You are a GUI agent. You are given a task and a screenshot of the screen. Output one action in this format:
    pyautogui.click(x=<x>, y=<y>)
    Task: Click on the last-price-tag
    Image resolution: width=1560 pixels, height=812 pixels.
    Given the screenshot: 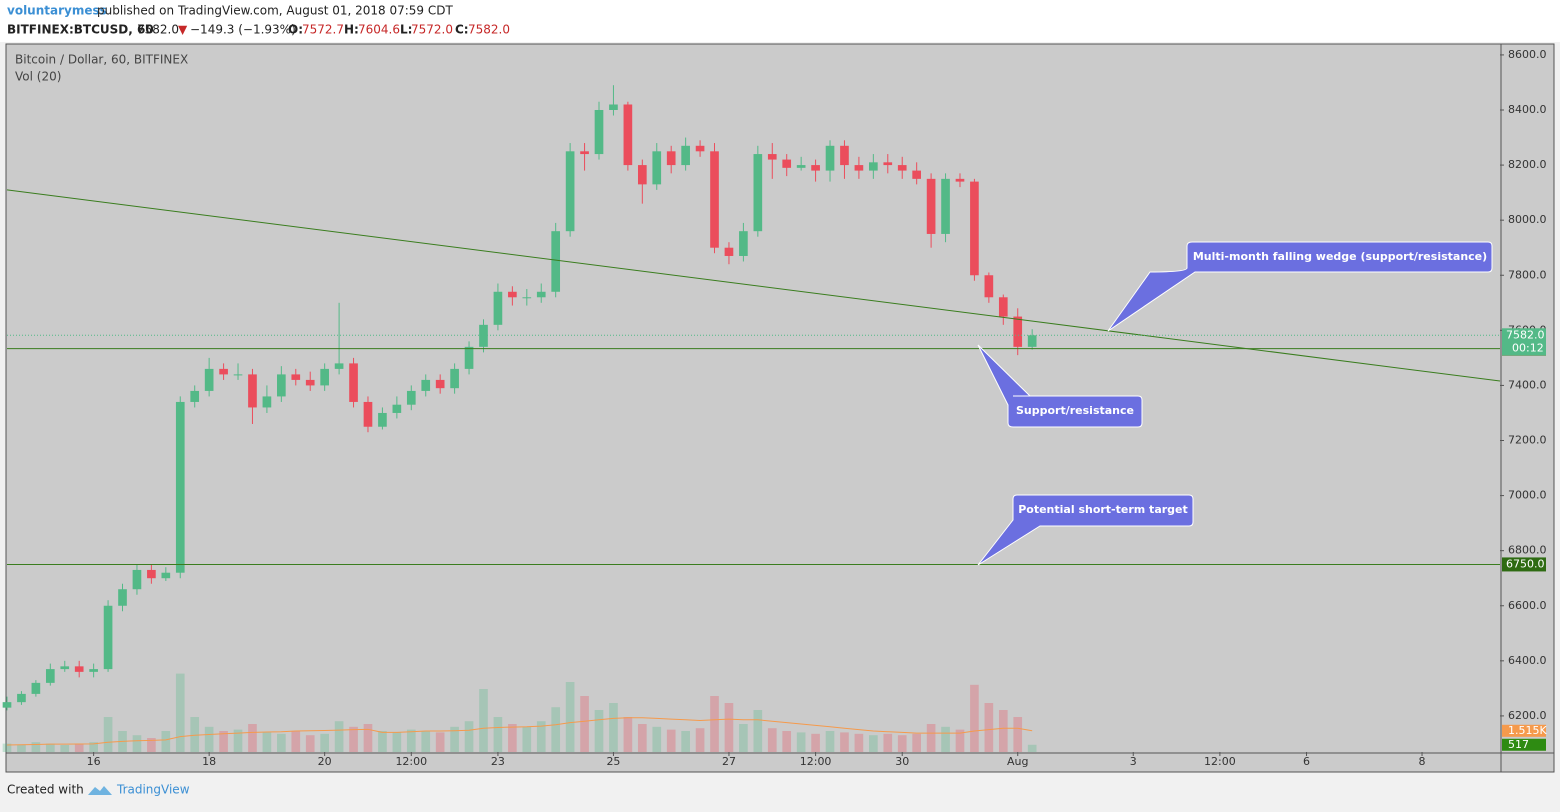 What is the action you would take?
    pyautogui.click(x=1524, y=342)
    